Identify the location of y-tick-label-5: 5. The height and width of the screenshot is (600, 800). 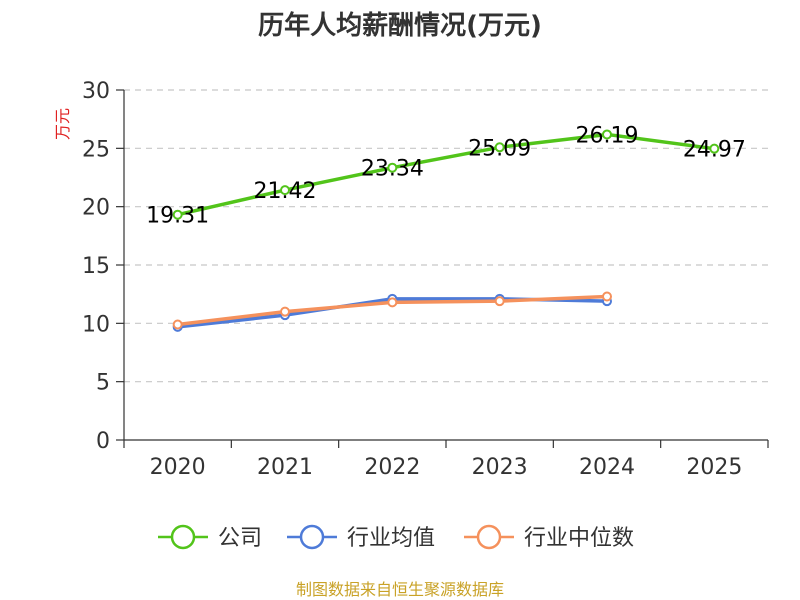
(103, 383).